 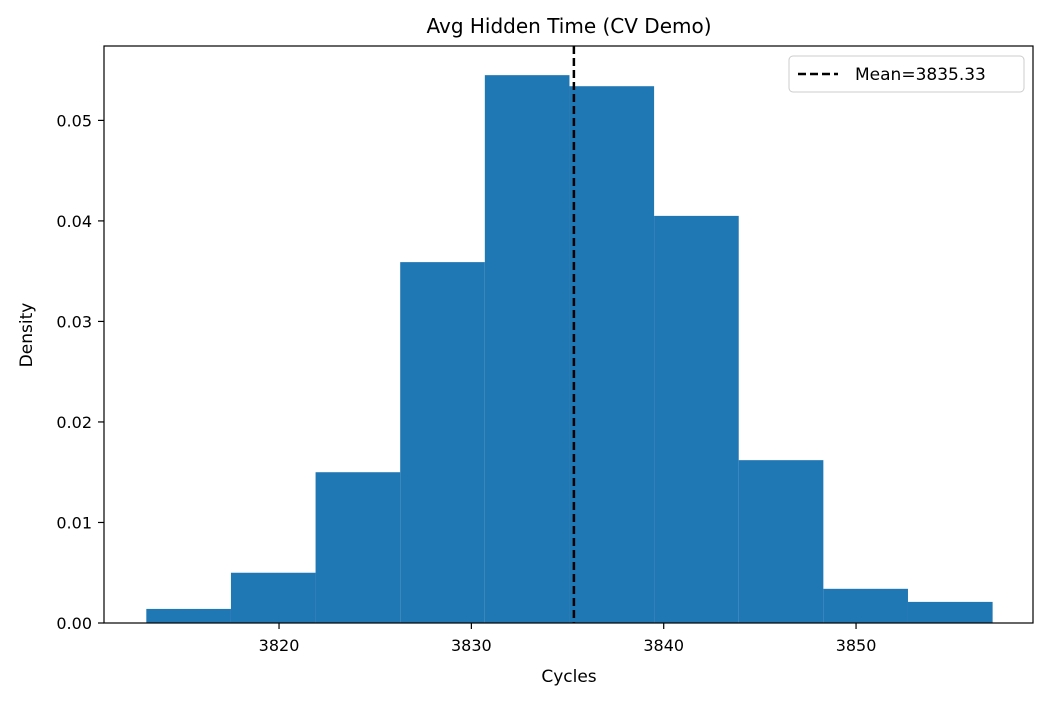 I want to click on y-tick-label: 0.05, so click(x=74, y=120).